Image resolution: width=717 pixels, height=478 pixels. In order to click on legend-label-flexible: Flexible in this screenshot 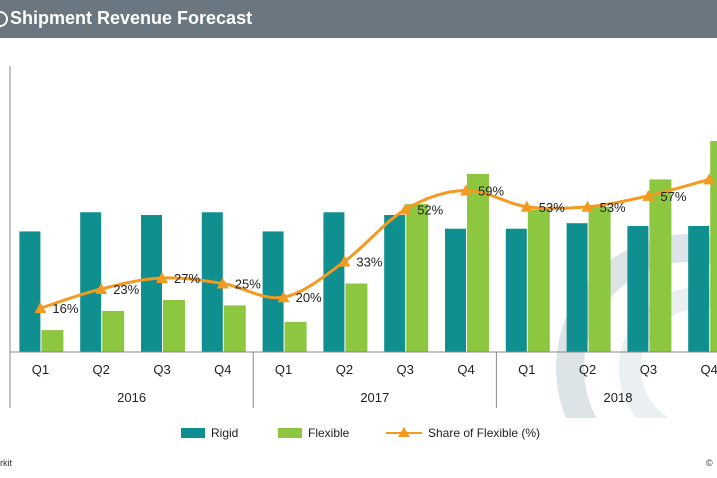, I will do `click(329, 433)`.